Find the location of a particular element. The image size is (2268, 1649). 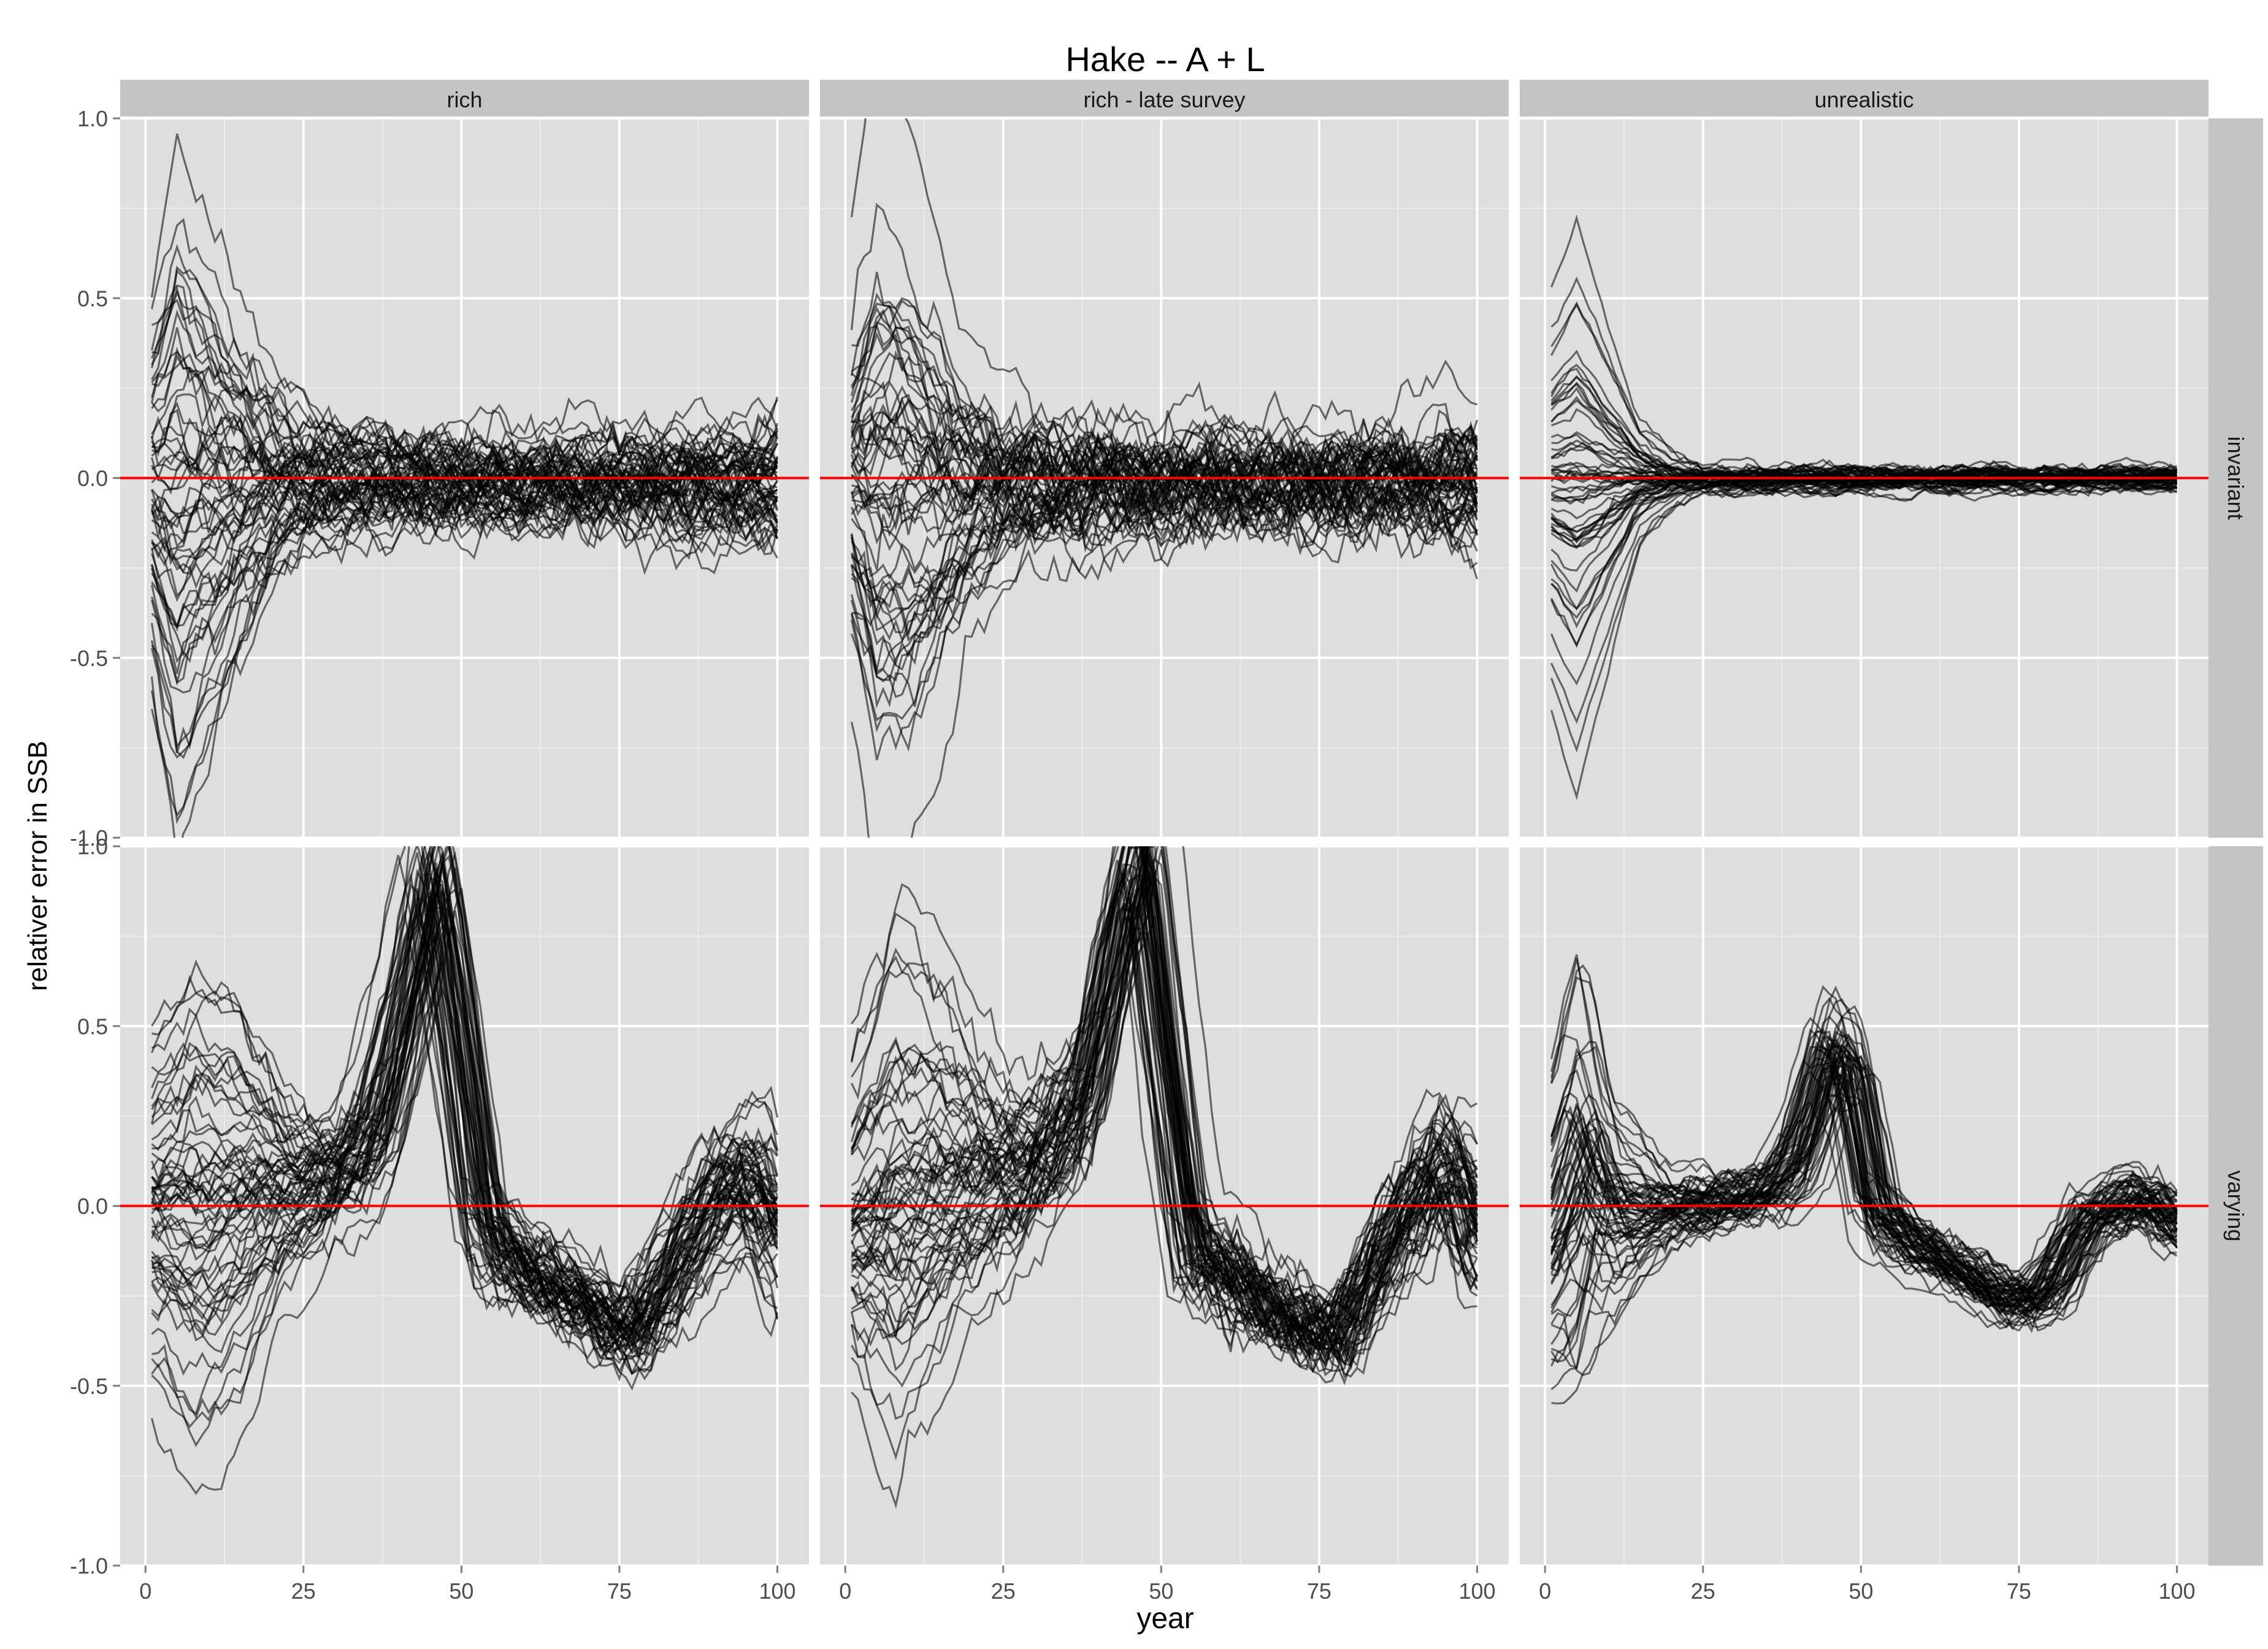

chart-title: Hake -- A + L is located at coordinates (1165, 59).